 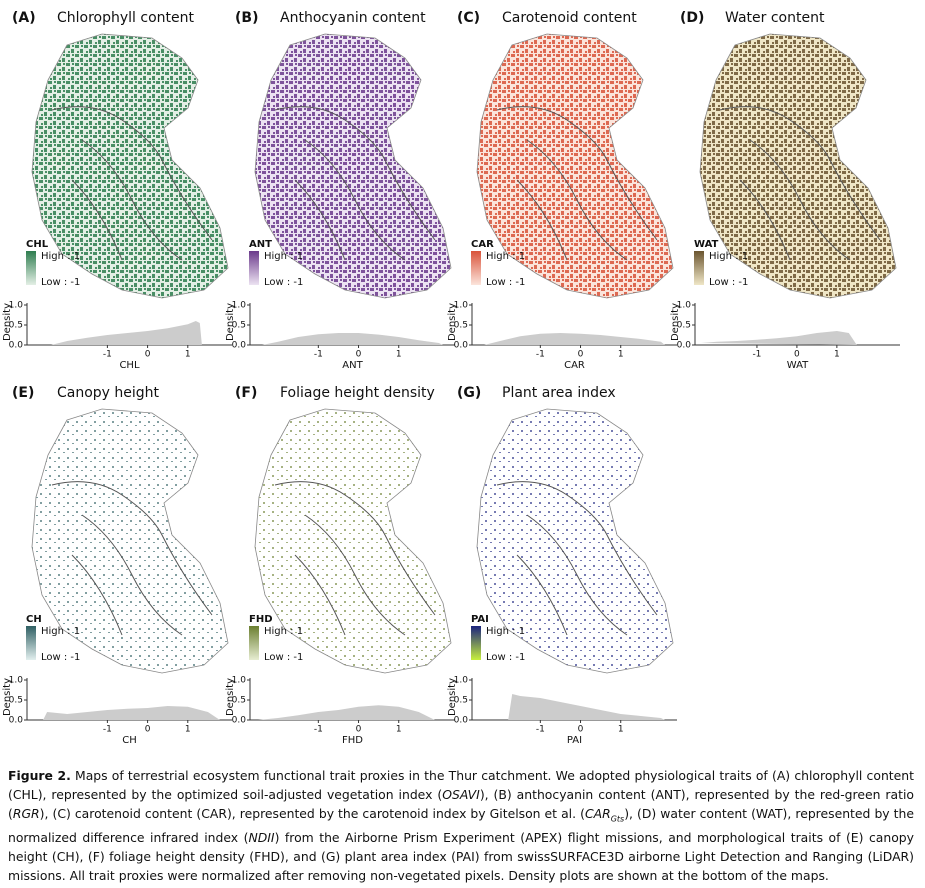 What do you see at coordinates (480, 619) in the screenshot?
I see `legend-title: PAI` at bounding box center [480, 619].